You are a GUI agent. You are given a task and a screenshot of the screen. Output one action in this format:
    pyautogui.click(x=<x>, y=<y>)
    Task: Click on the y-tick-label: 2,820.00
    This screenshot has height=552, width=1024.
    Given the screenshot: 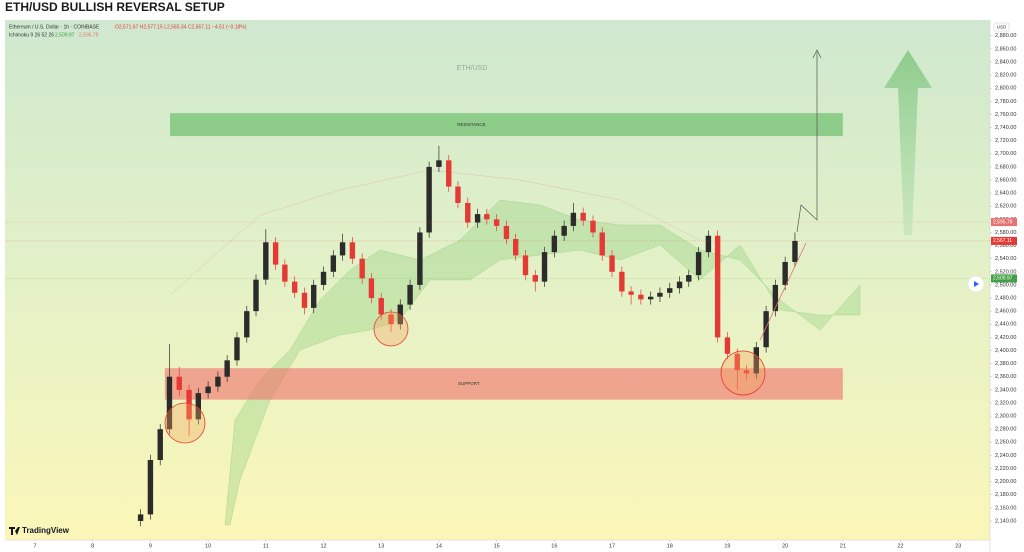 What is the action you would take?
    pyautogui.click(x=1005, y=76)
    